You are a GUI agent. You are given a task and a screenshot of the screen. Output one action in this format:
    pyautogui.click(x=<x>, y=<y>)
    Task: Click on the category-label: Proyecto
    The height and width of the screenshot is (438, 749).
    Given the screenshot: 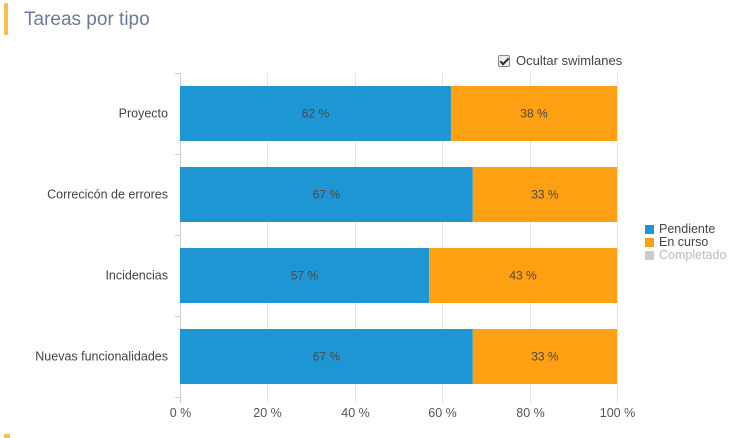 What is the action you would take?
    pyautogui.click(x=143, y=114)
    